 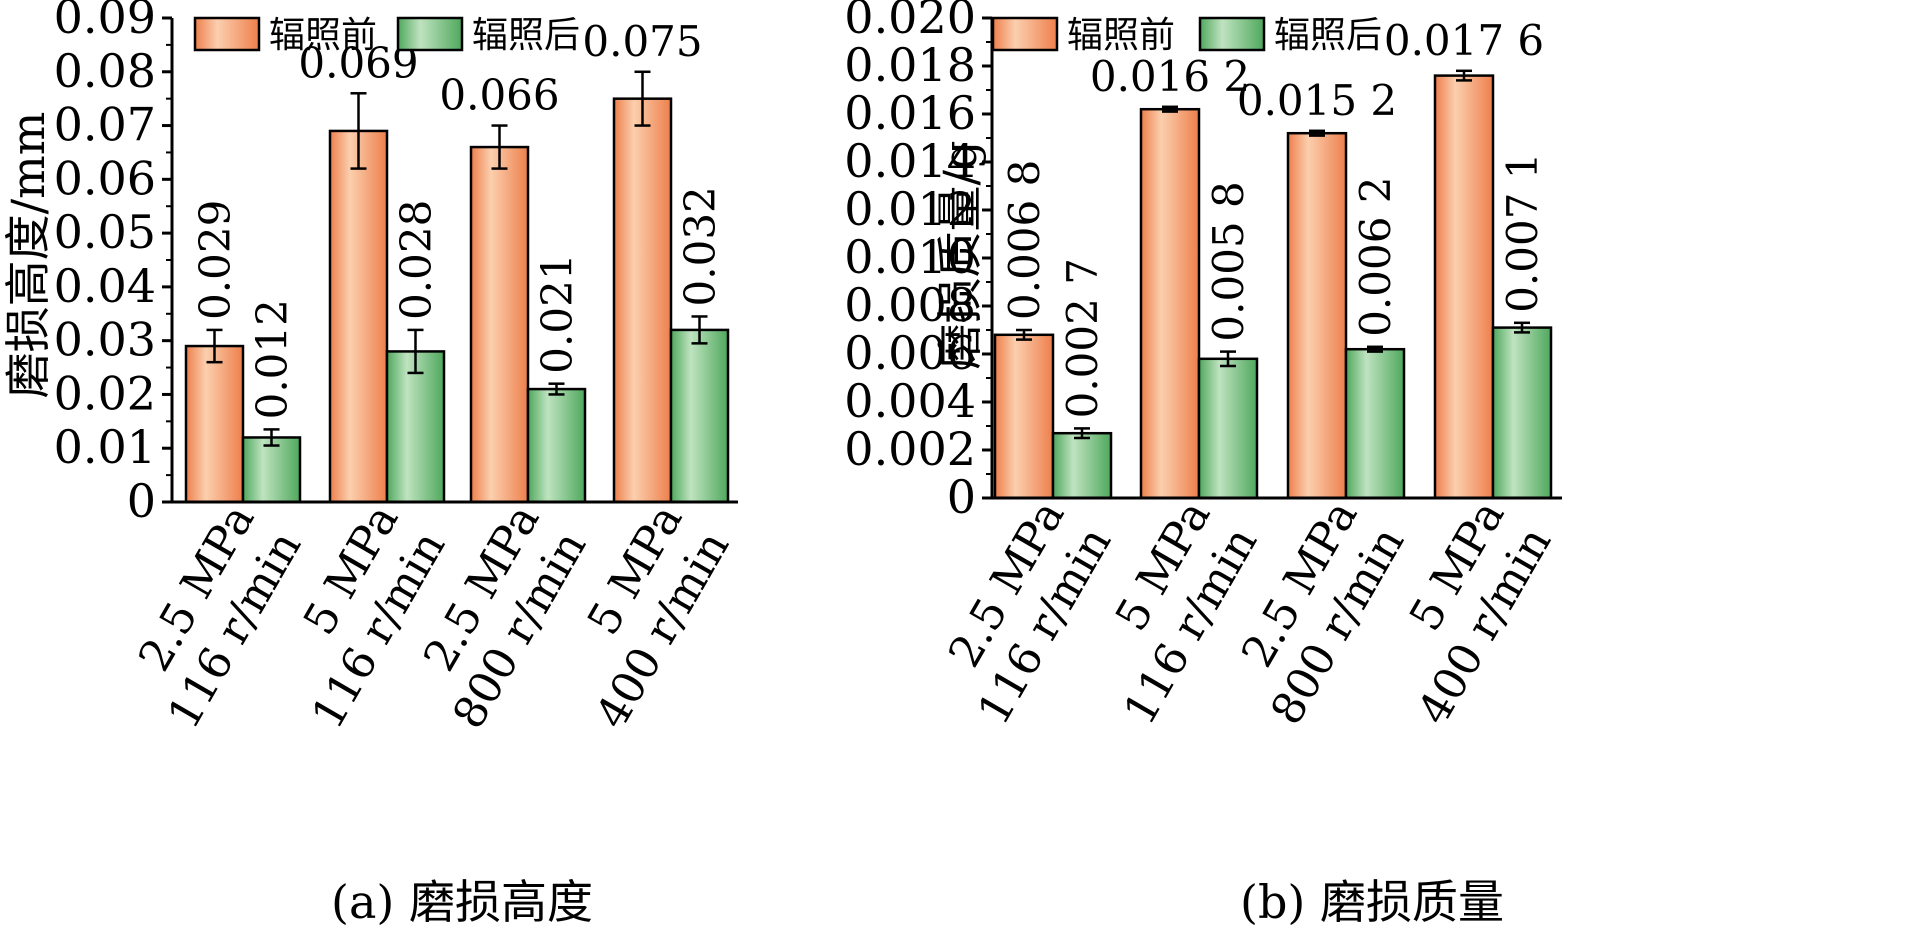 What do you see at coordinates (272, 359) in the screenshot?
I see `value-label: 0.012` at bounding box center [272, 359].